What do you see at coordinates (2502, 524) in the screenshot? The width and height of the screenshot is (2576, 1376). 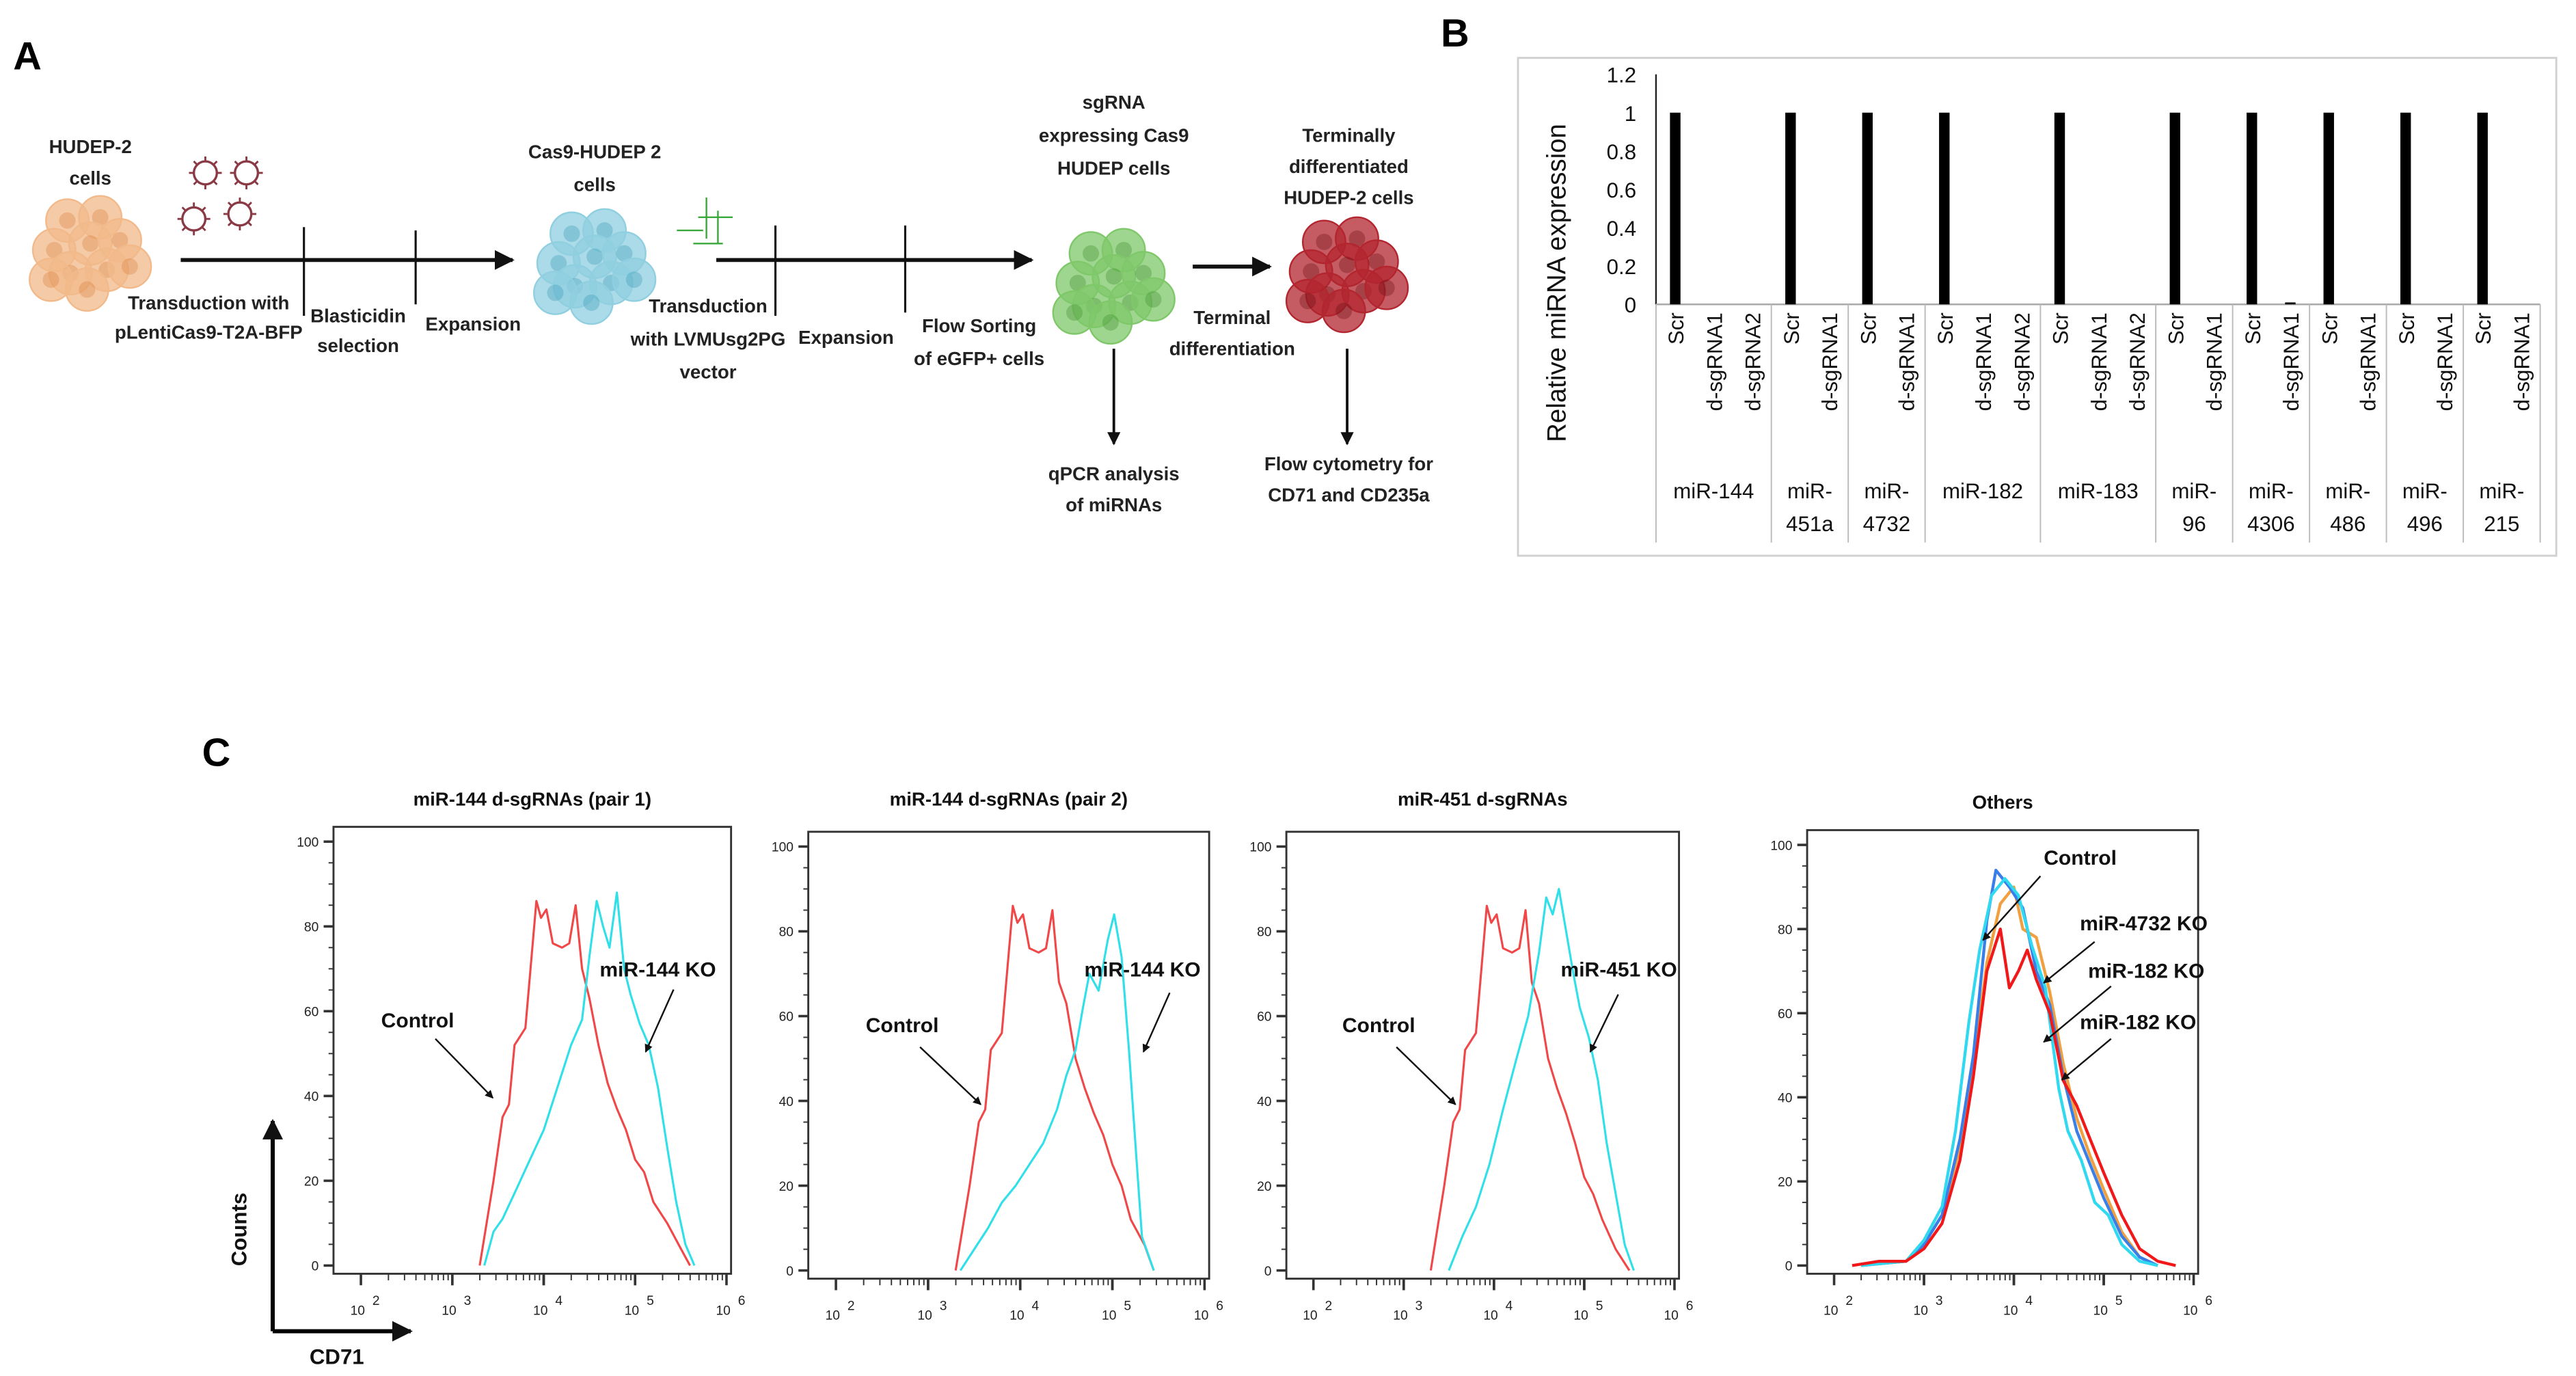 I see `group-label: 215` at bounding box center [2502, 524].